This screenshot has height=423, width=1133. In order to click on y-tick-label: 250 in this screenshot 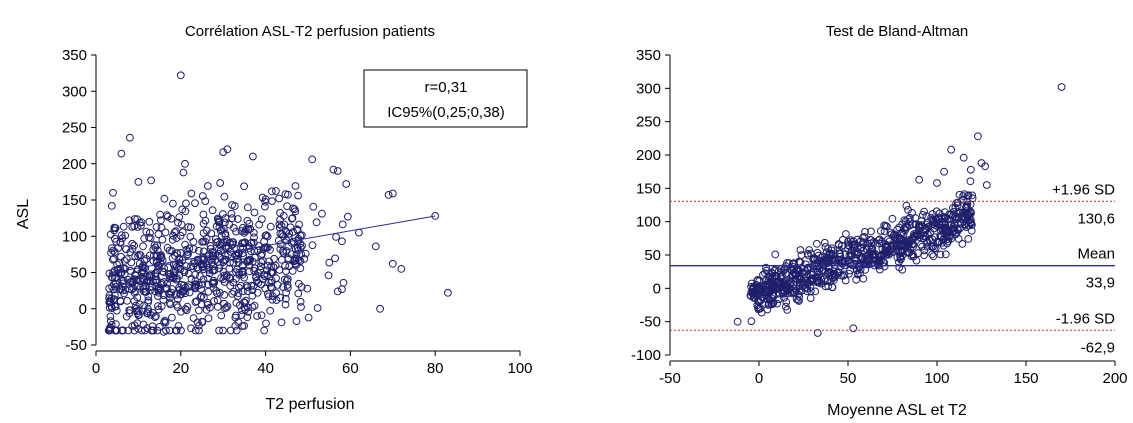, I will do `click(648, 122)`.